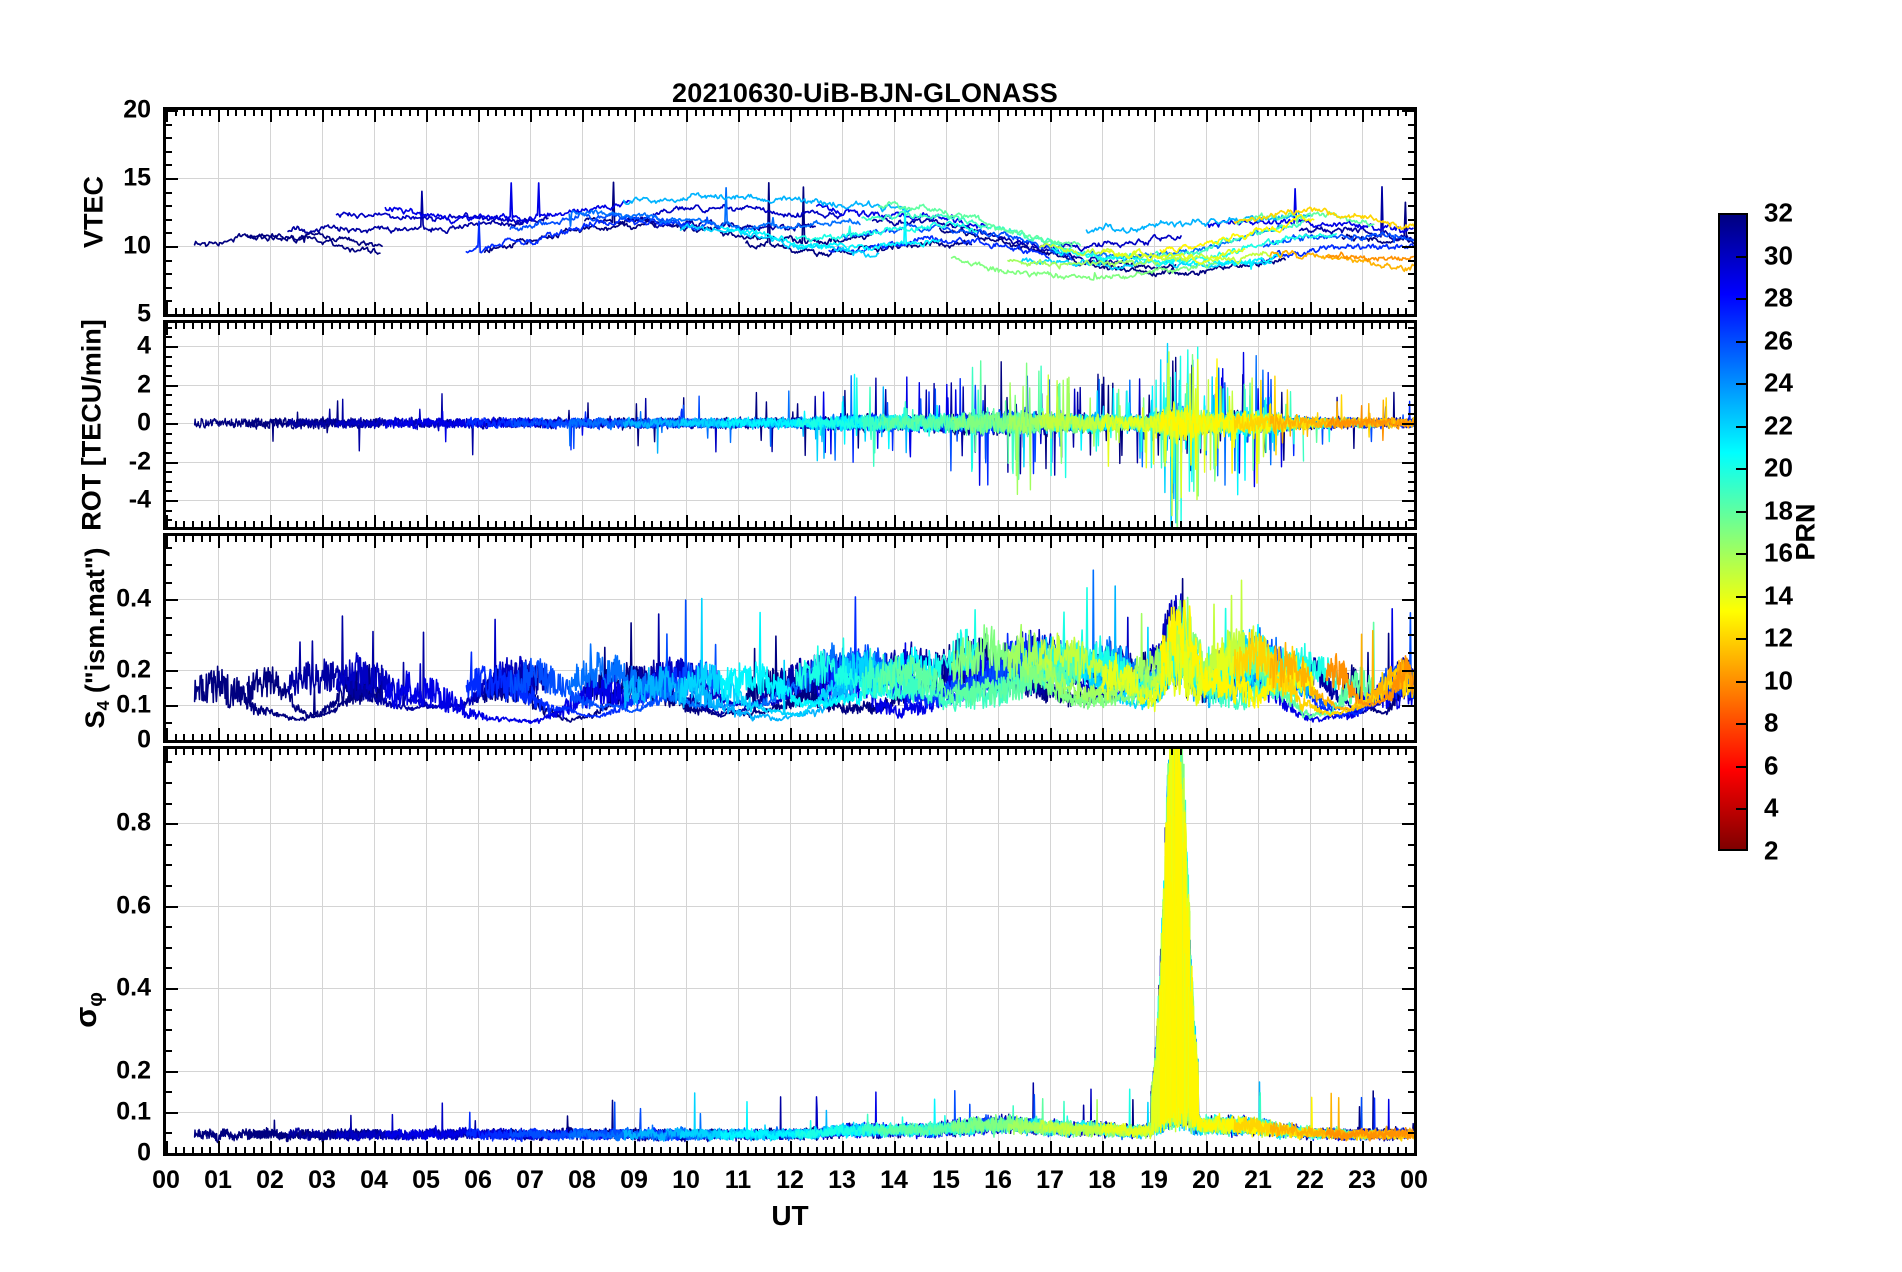 Image resolution: width=1902 pixels, height=1272 pixels. What do you see at coordinates (738, 1180) in the screenshot?
I see `xtick-11: 11` at bounding box center [738, 1180].